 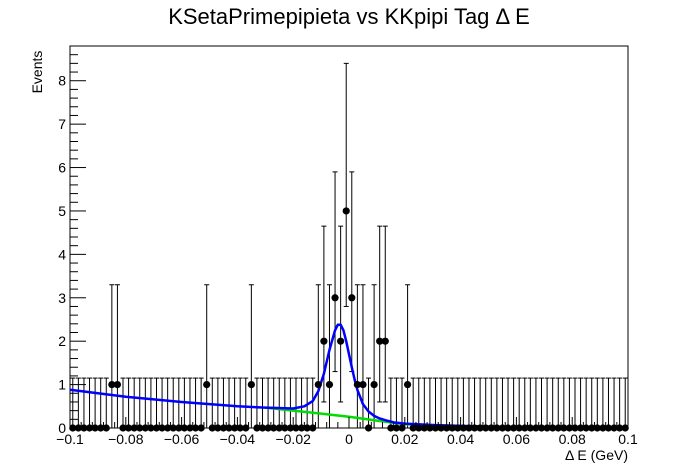 What do you see at coordinates (572, 439) in the screenshot?
I see `x-tick-label: 0.08` at bounding box center [572, 439].